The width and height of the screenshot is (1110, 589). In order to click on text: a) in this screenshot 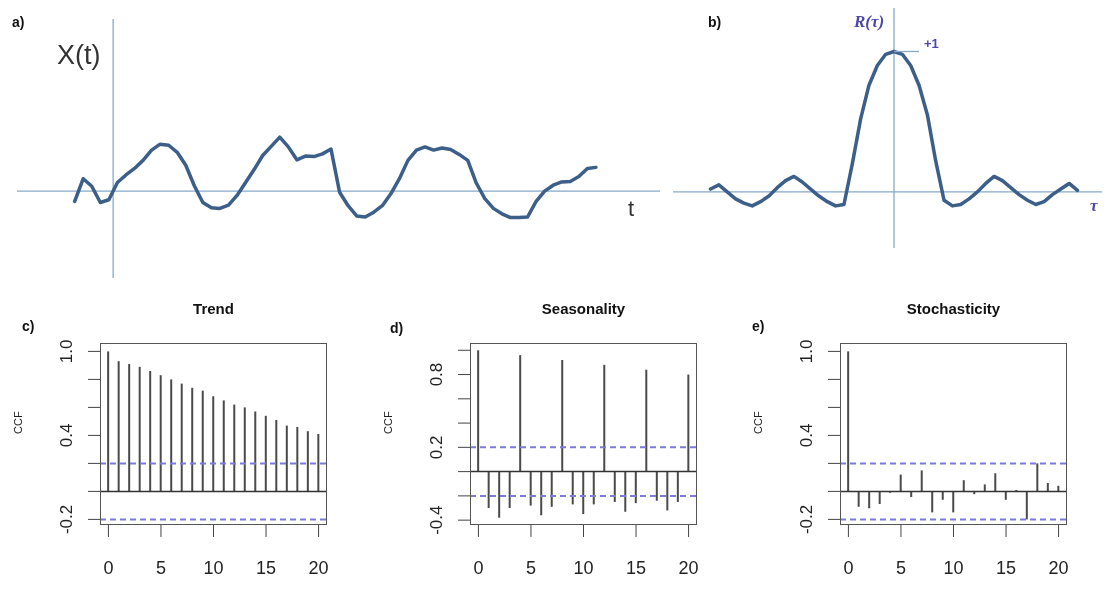, I will do `click(18, 22)`.